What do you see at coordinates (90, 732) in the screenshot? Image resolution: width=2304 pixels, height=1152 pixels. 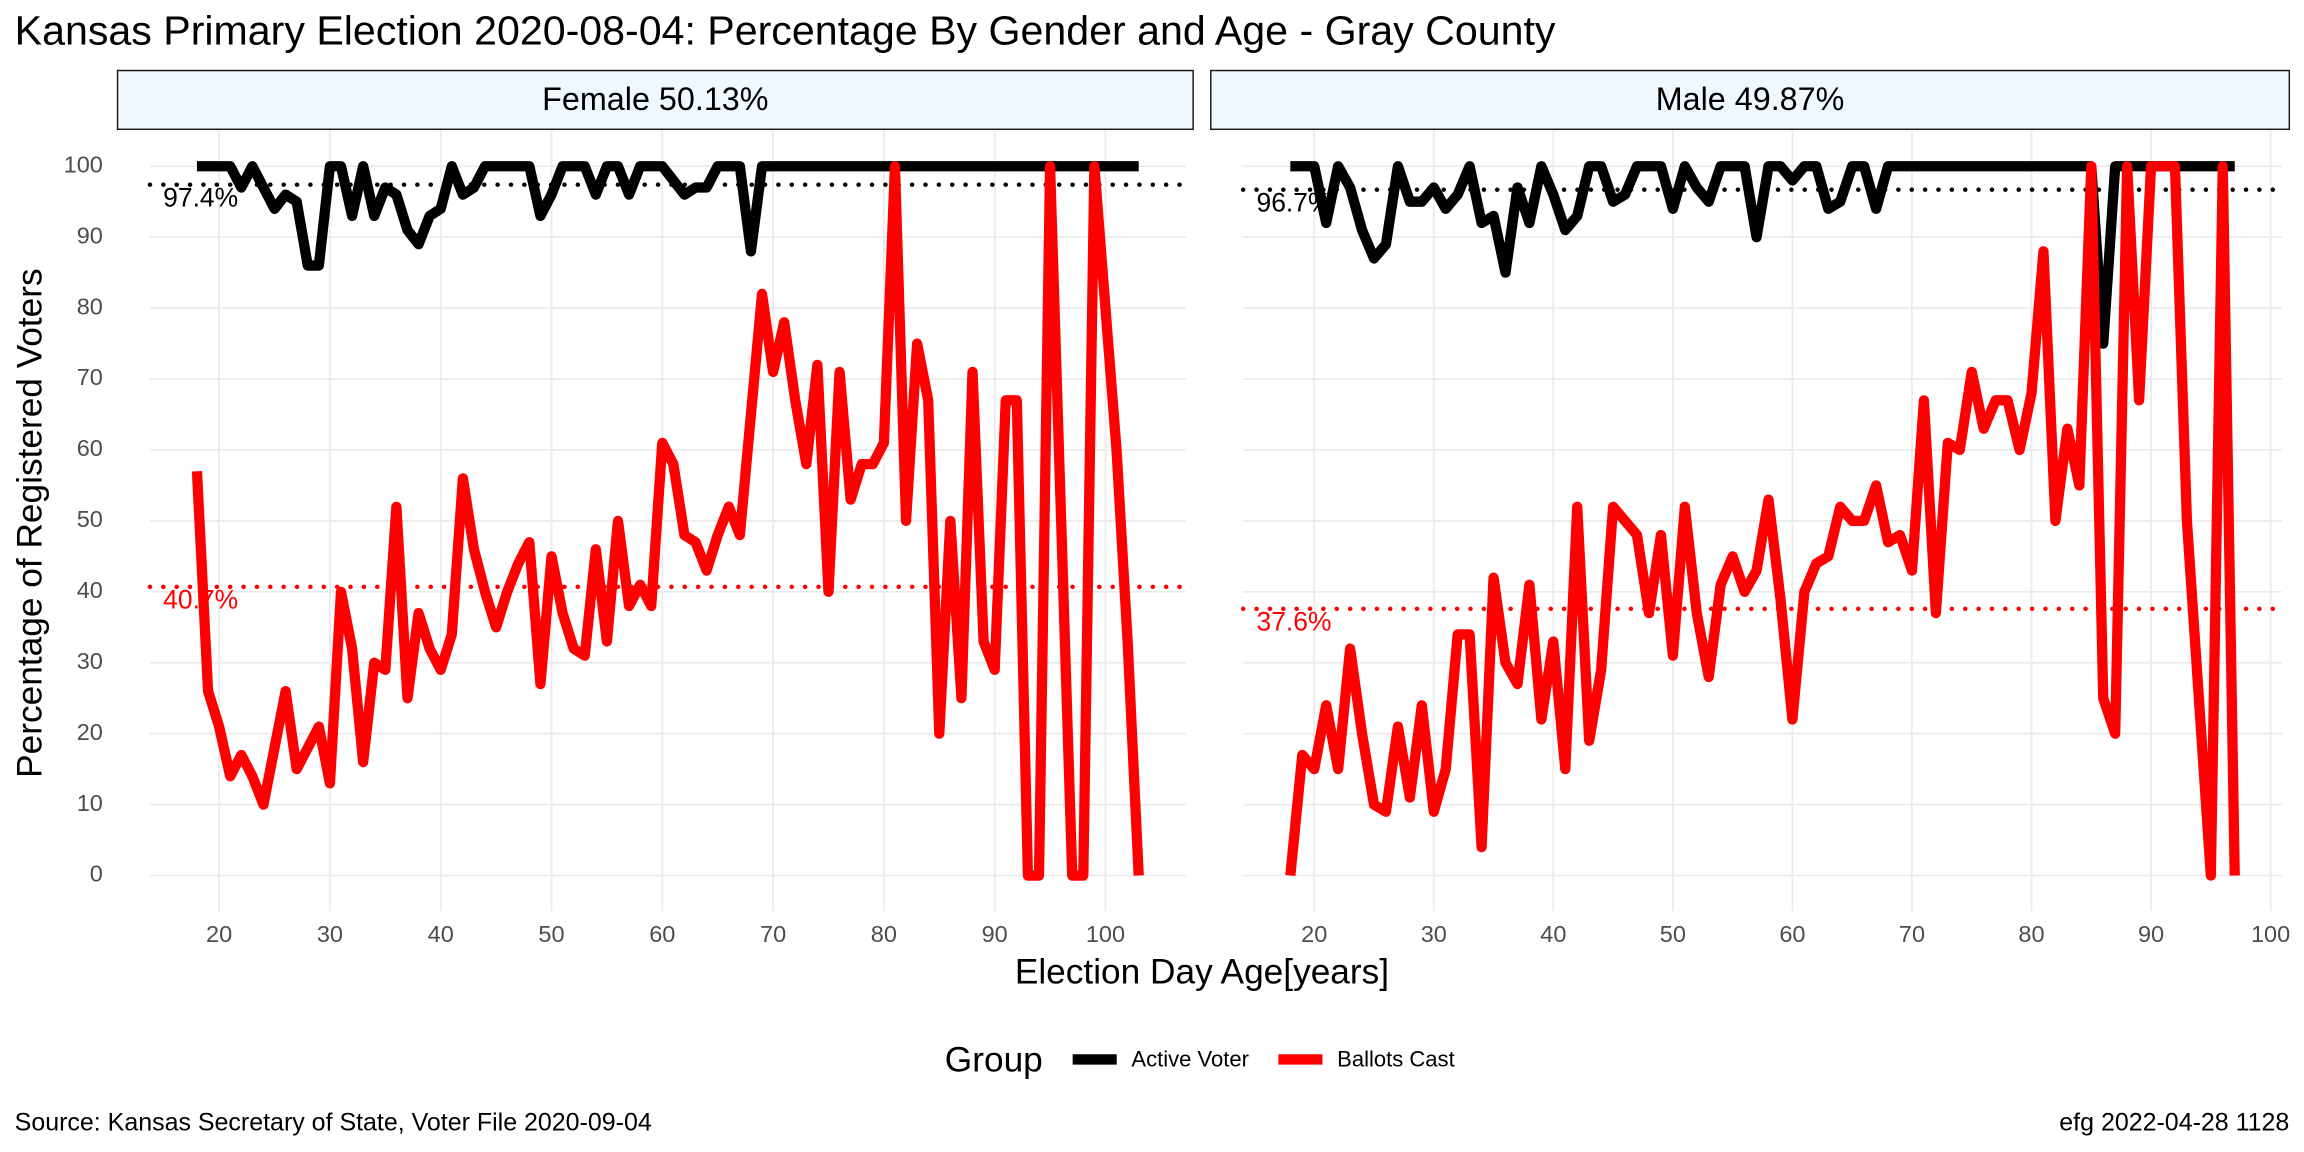 I see `y-tick-label: 20` at bounding box center [90, 732].